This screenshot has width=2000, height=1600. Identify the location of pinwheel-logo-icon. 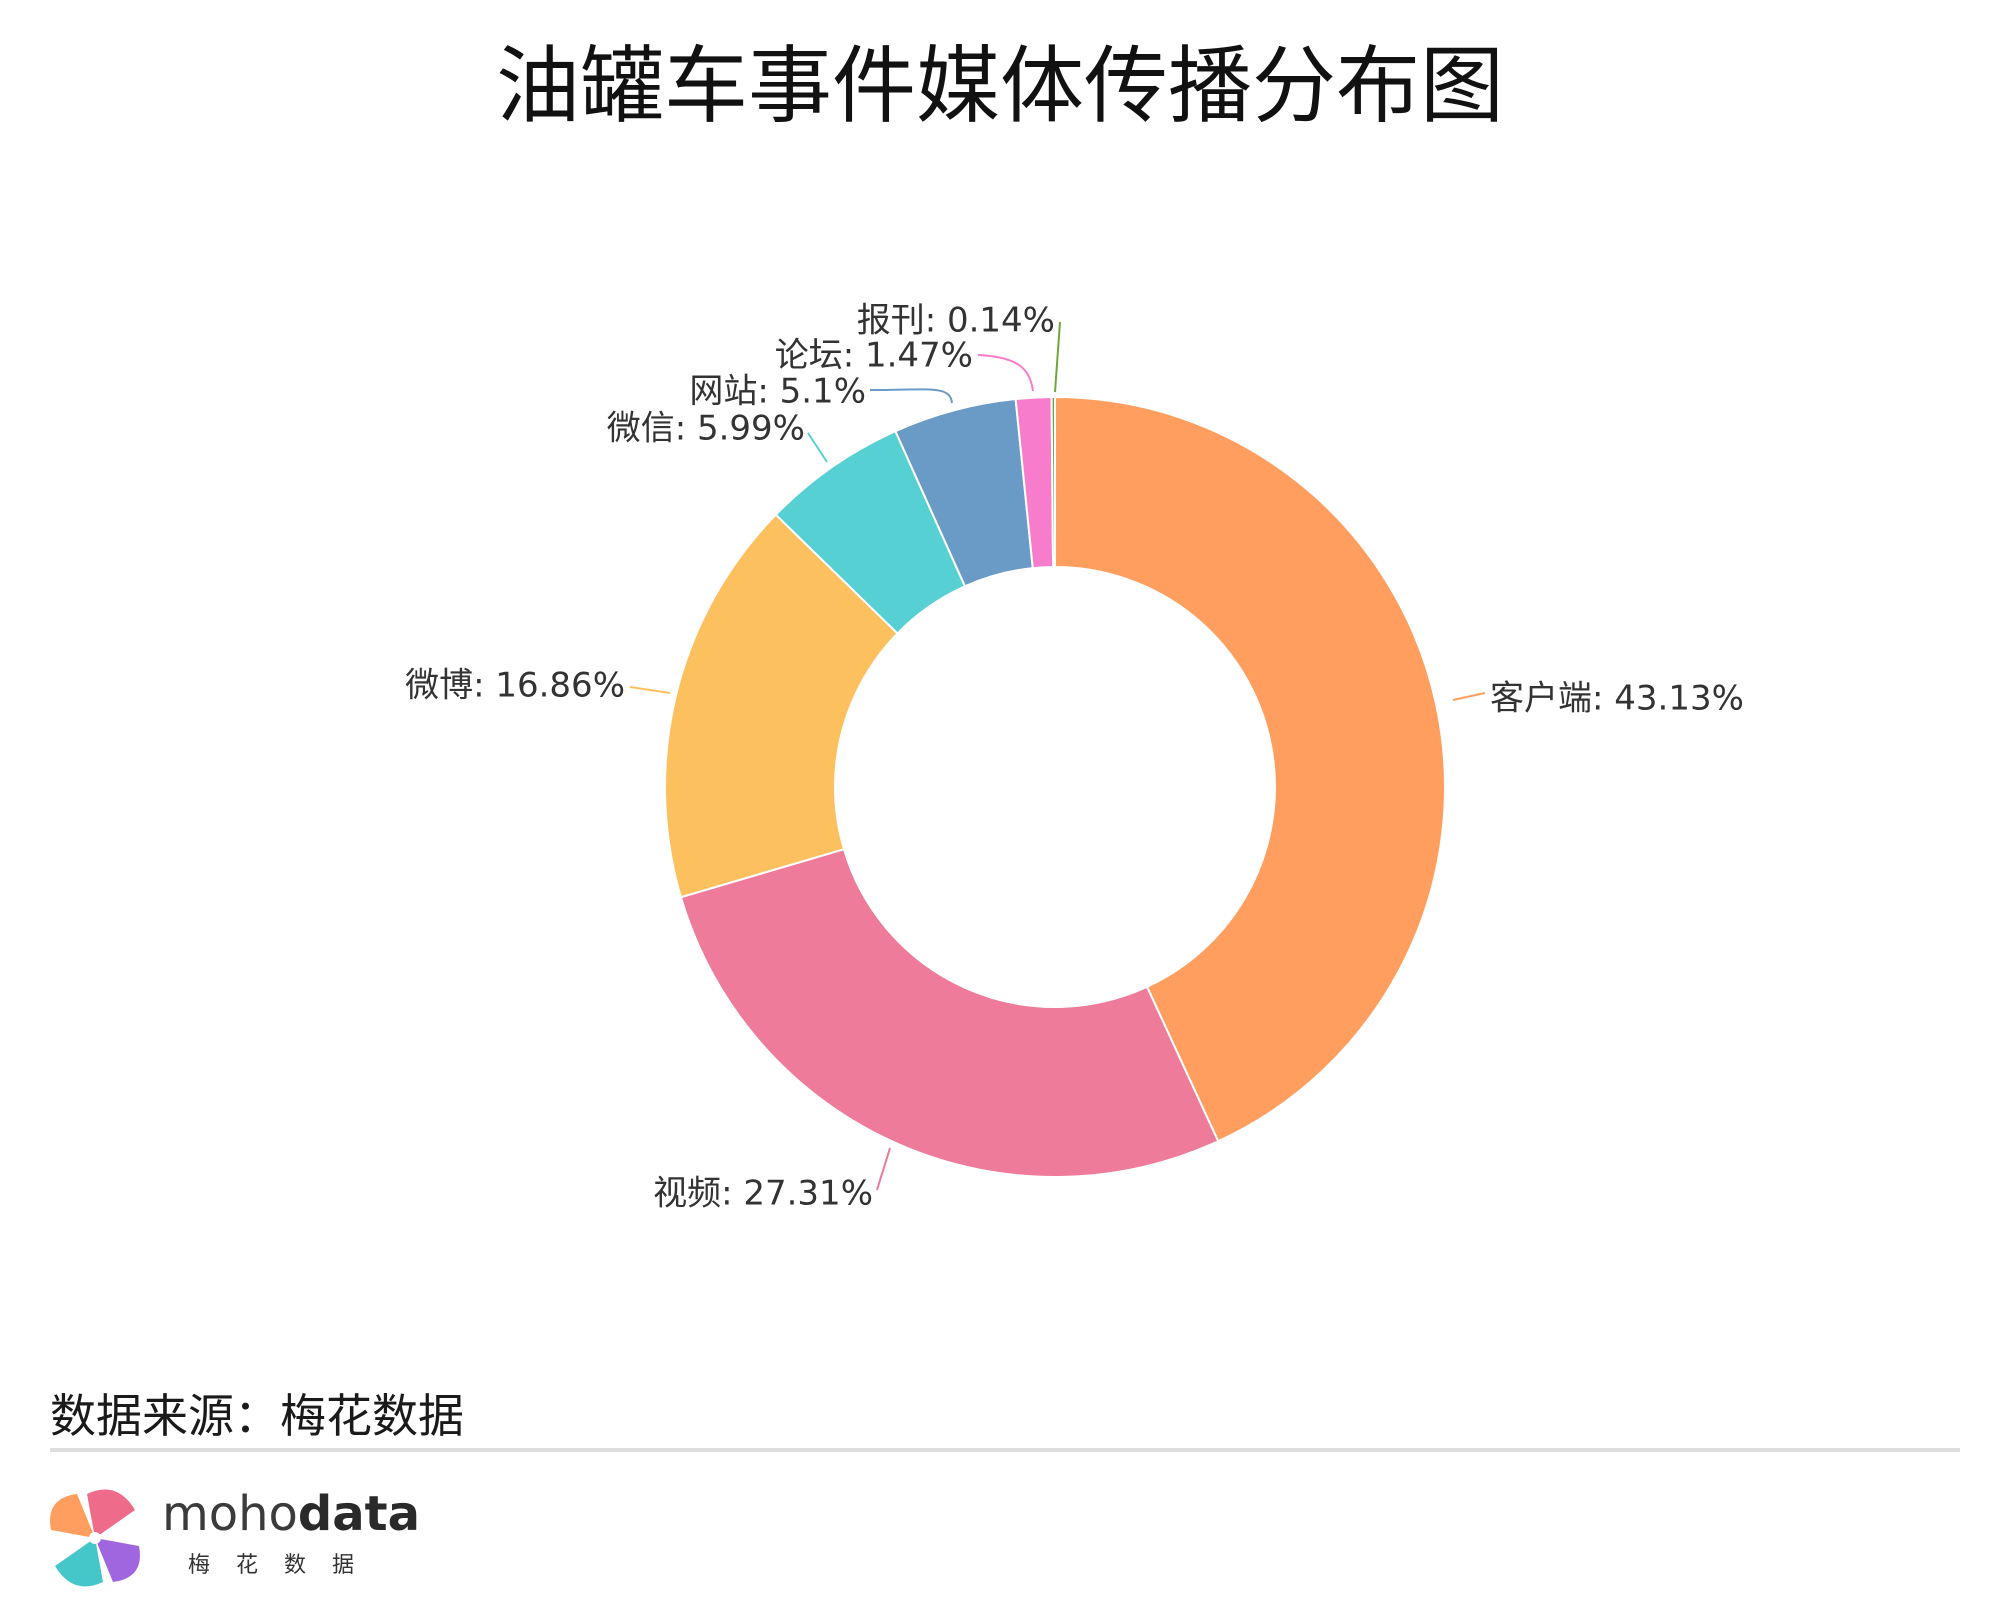
(95, 1538).